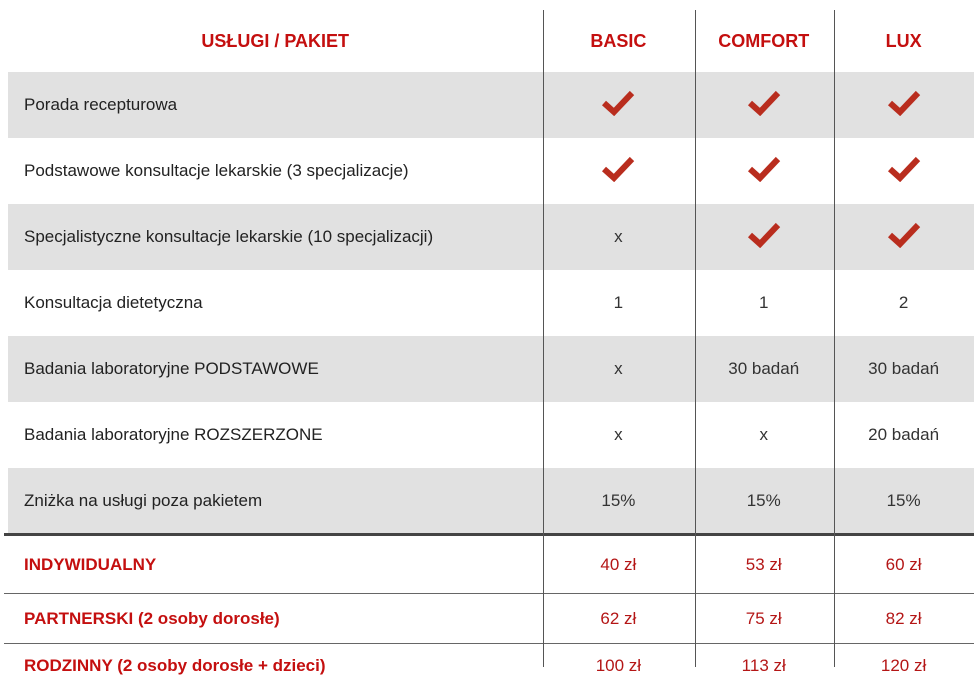 The width and height of the screenshot is (978, 687). I want to click on comfort-price: 113 zł, so click(763, 665).